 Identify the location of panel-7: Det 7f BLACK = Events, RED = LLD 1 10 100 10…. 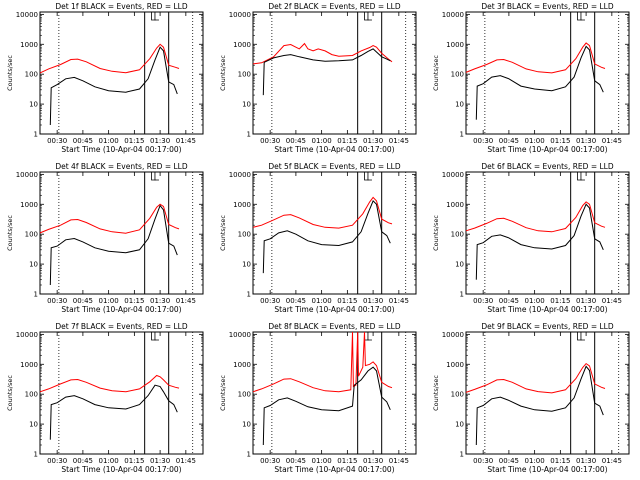
(105, 398).